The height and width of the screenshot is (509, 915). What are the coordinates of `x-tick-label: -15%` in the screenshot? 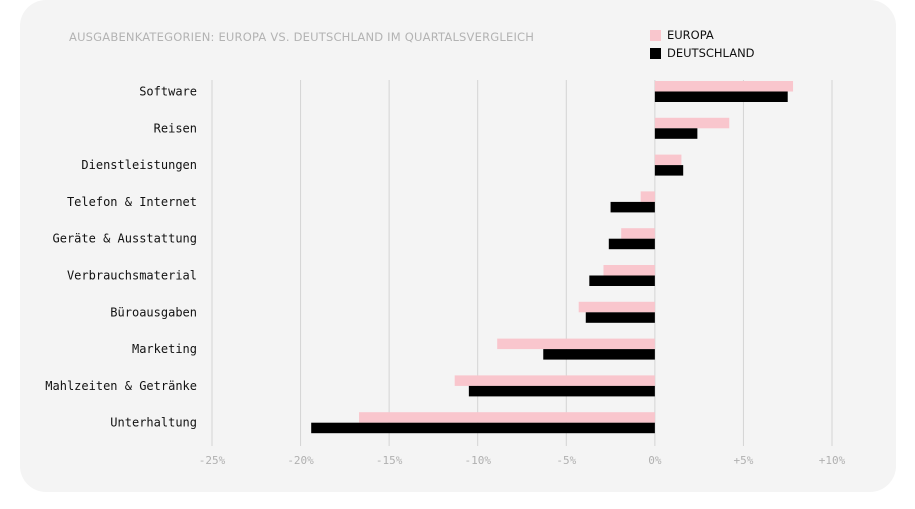 It's located at (389, 460).